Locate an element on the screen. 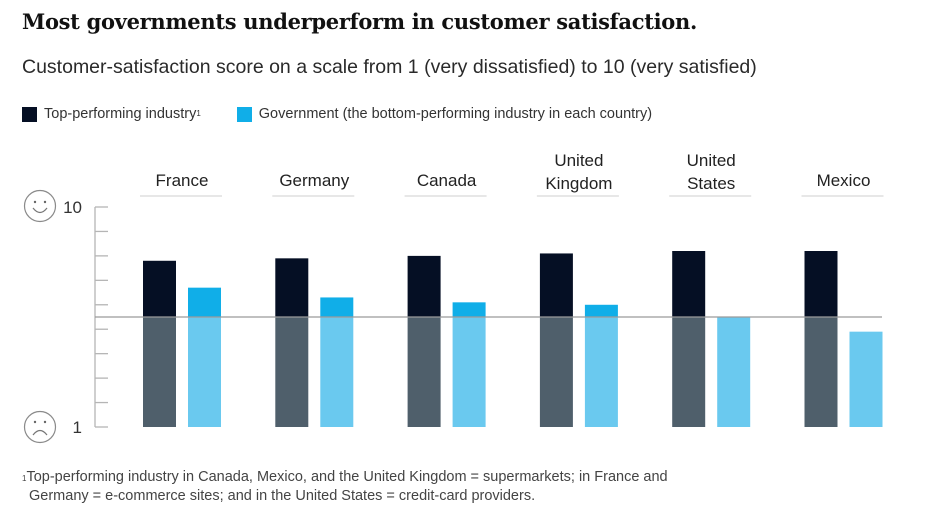 The image size is (930, 514). bar-government-germany-below is located at coordinates (337, 372).